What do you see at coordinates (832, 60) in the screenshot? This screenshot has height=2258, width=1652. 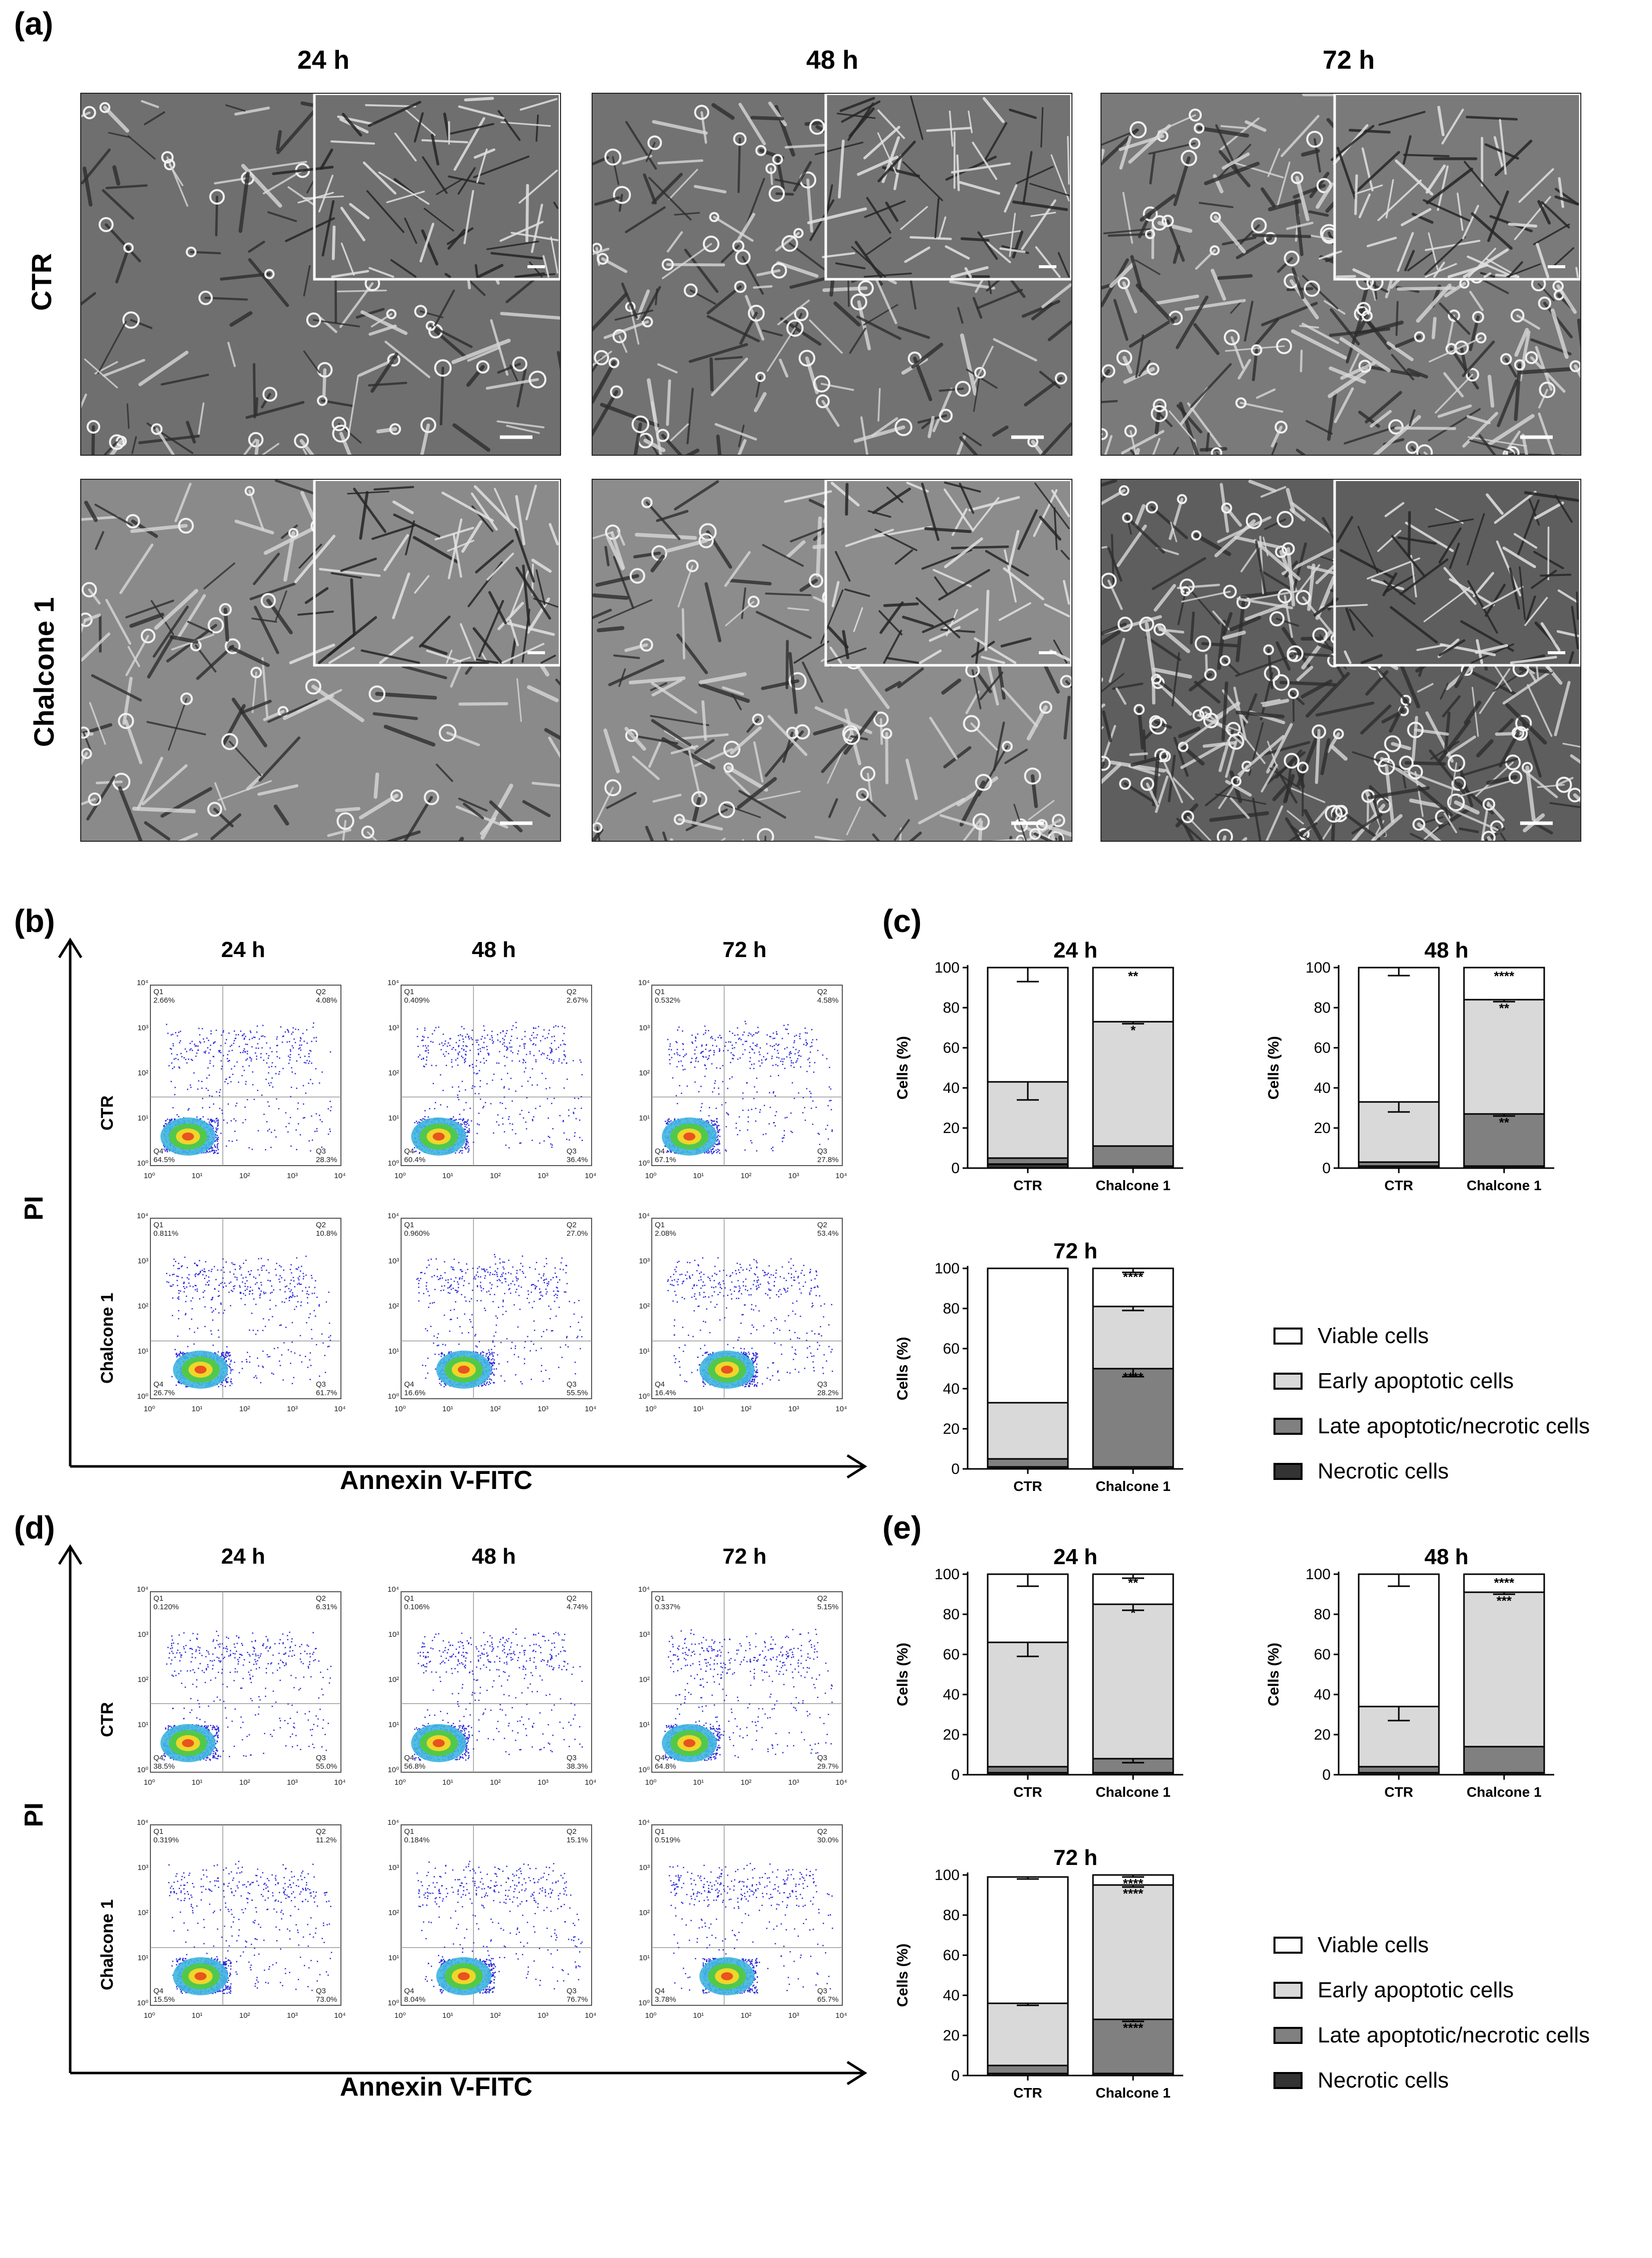 I see `panel-a-col-48h: 48 h` at bounding box center [832, 60].